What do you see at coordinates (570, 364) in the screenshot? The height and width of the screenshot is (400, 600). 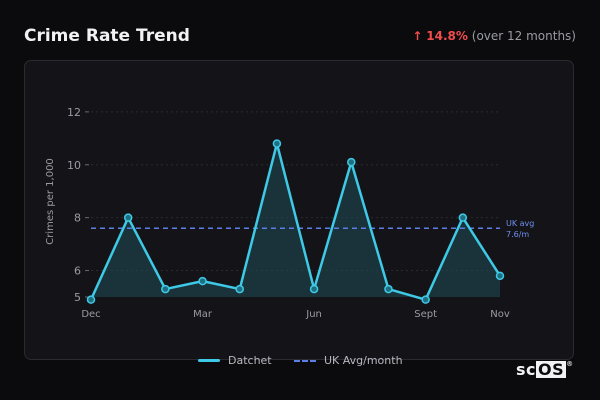 I see `logo-registered-mark: ®` at bounding box center [570, 364].